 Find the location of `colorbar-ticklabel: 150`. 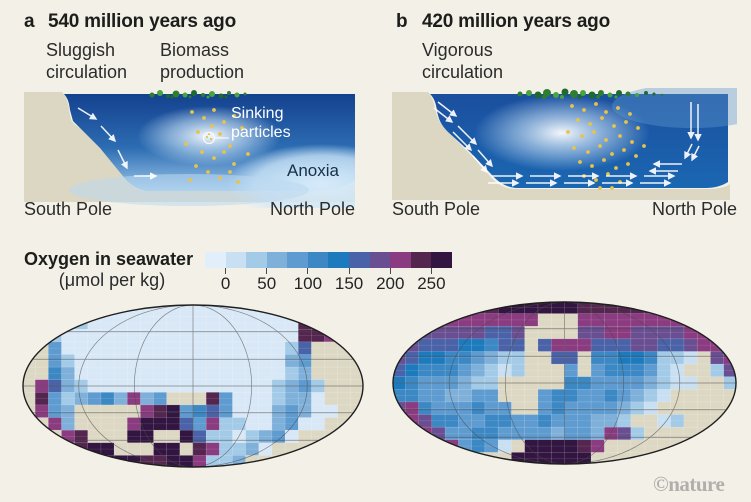

colorbar-ticklabel: 150 is located at coordinates (349, 283).